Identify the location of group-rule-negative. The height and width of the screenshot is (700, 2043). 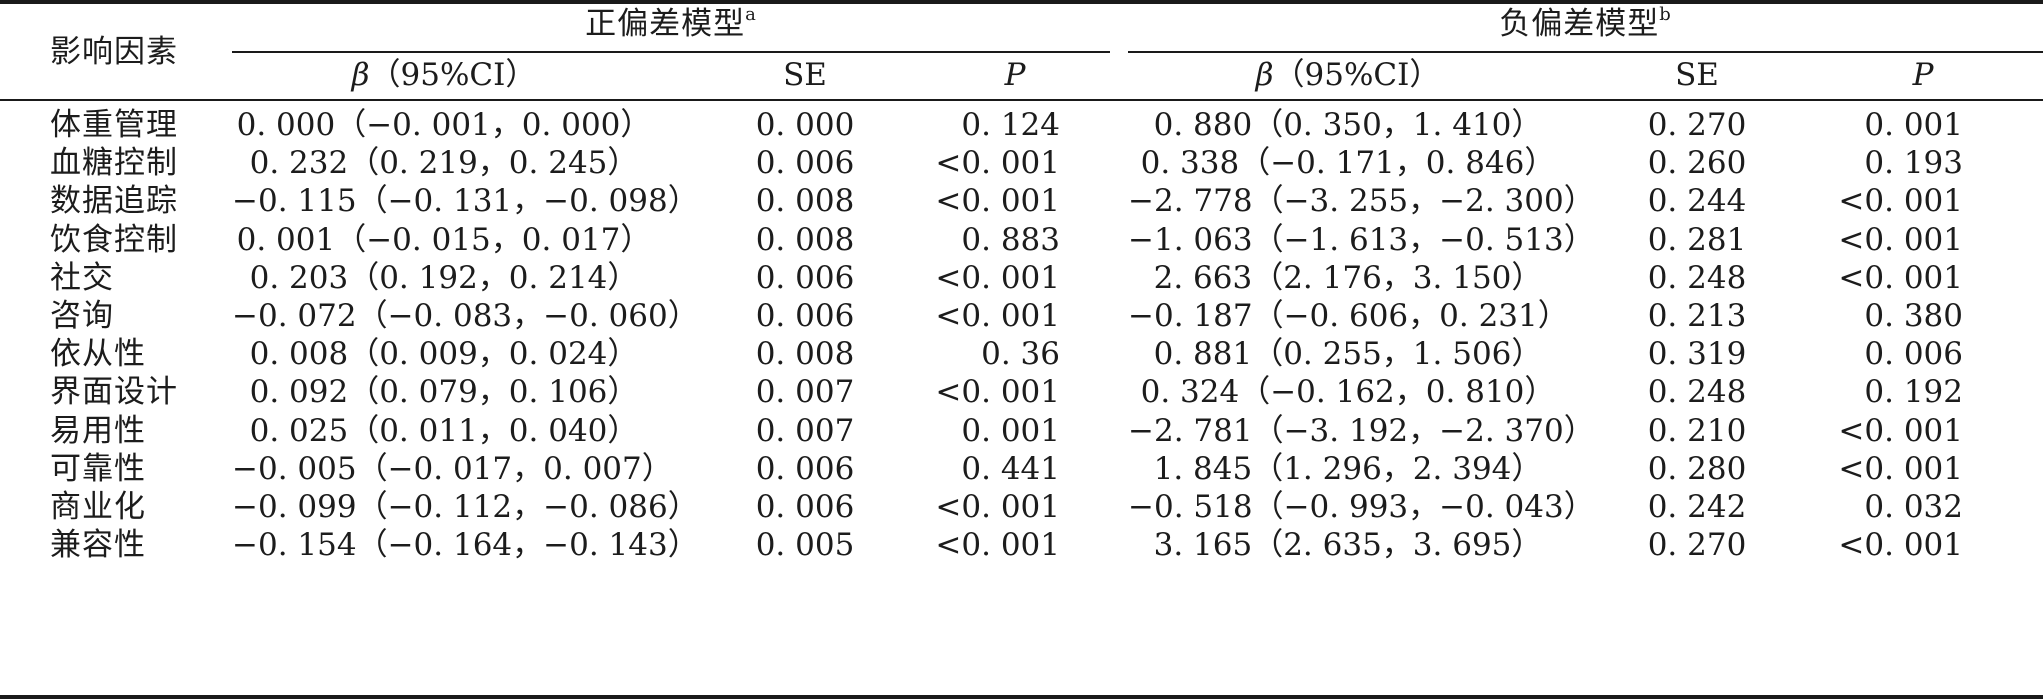
(1585, 52).